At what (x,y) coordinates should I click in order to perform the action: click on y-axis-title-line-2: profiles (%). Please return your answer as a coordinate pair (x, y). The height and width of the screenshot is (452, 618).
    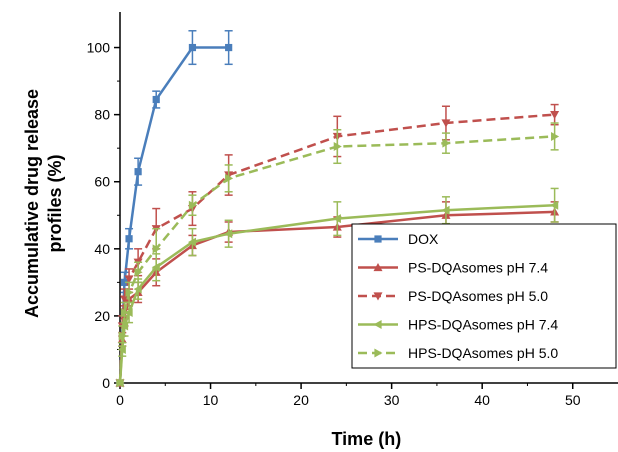
    Looking at the image, I should click on (55, 203).